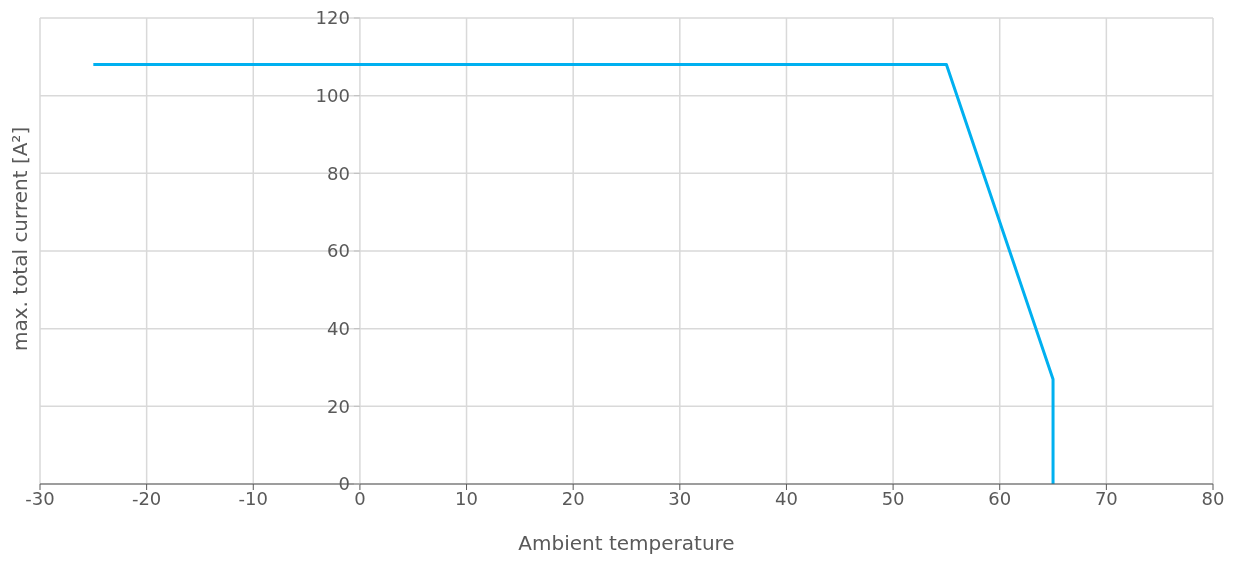 The height and width of the screenshot is (568, 1244). I want to click on y-tick-label: 80, so click(338, 173).